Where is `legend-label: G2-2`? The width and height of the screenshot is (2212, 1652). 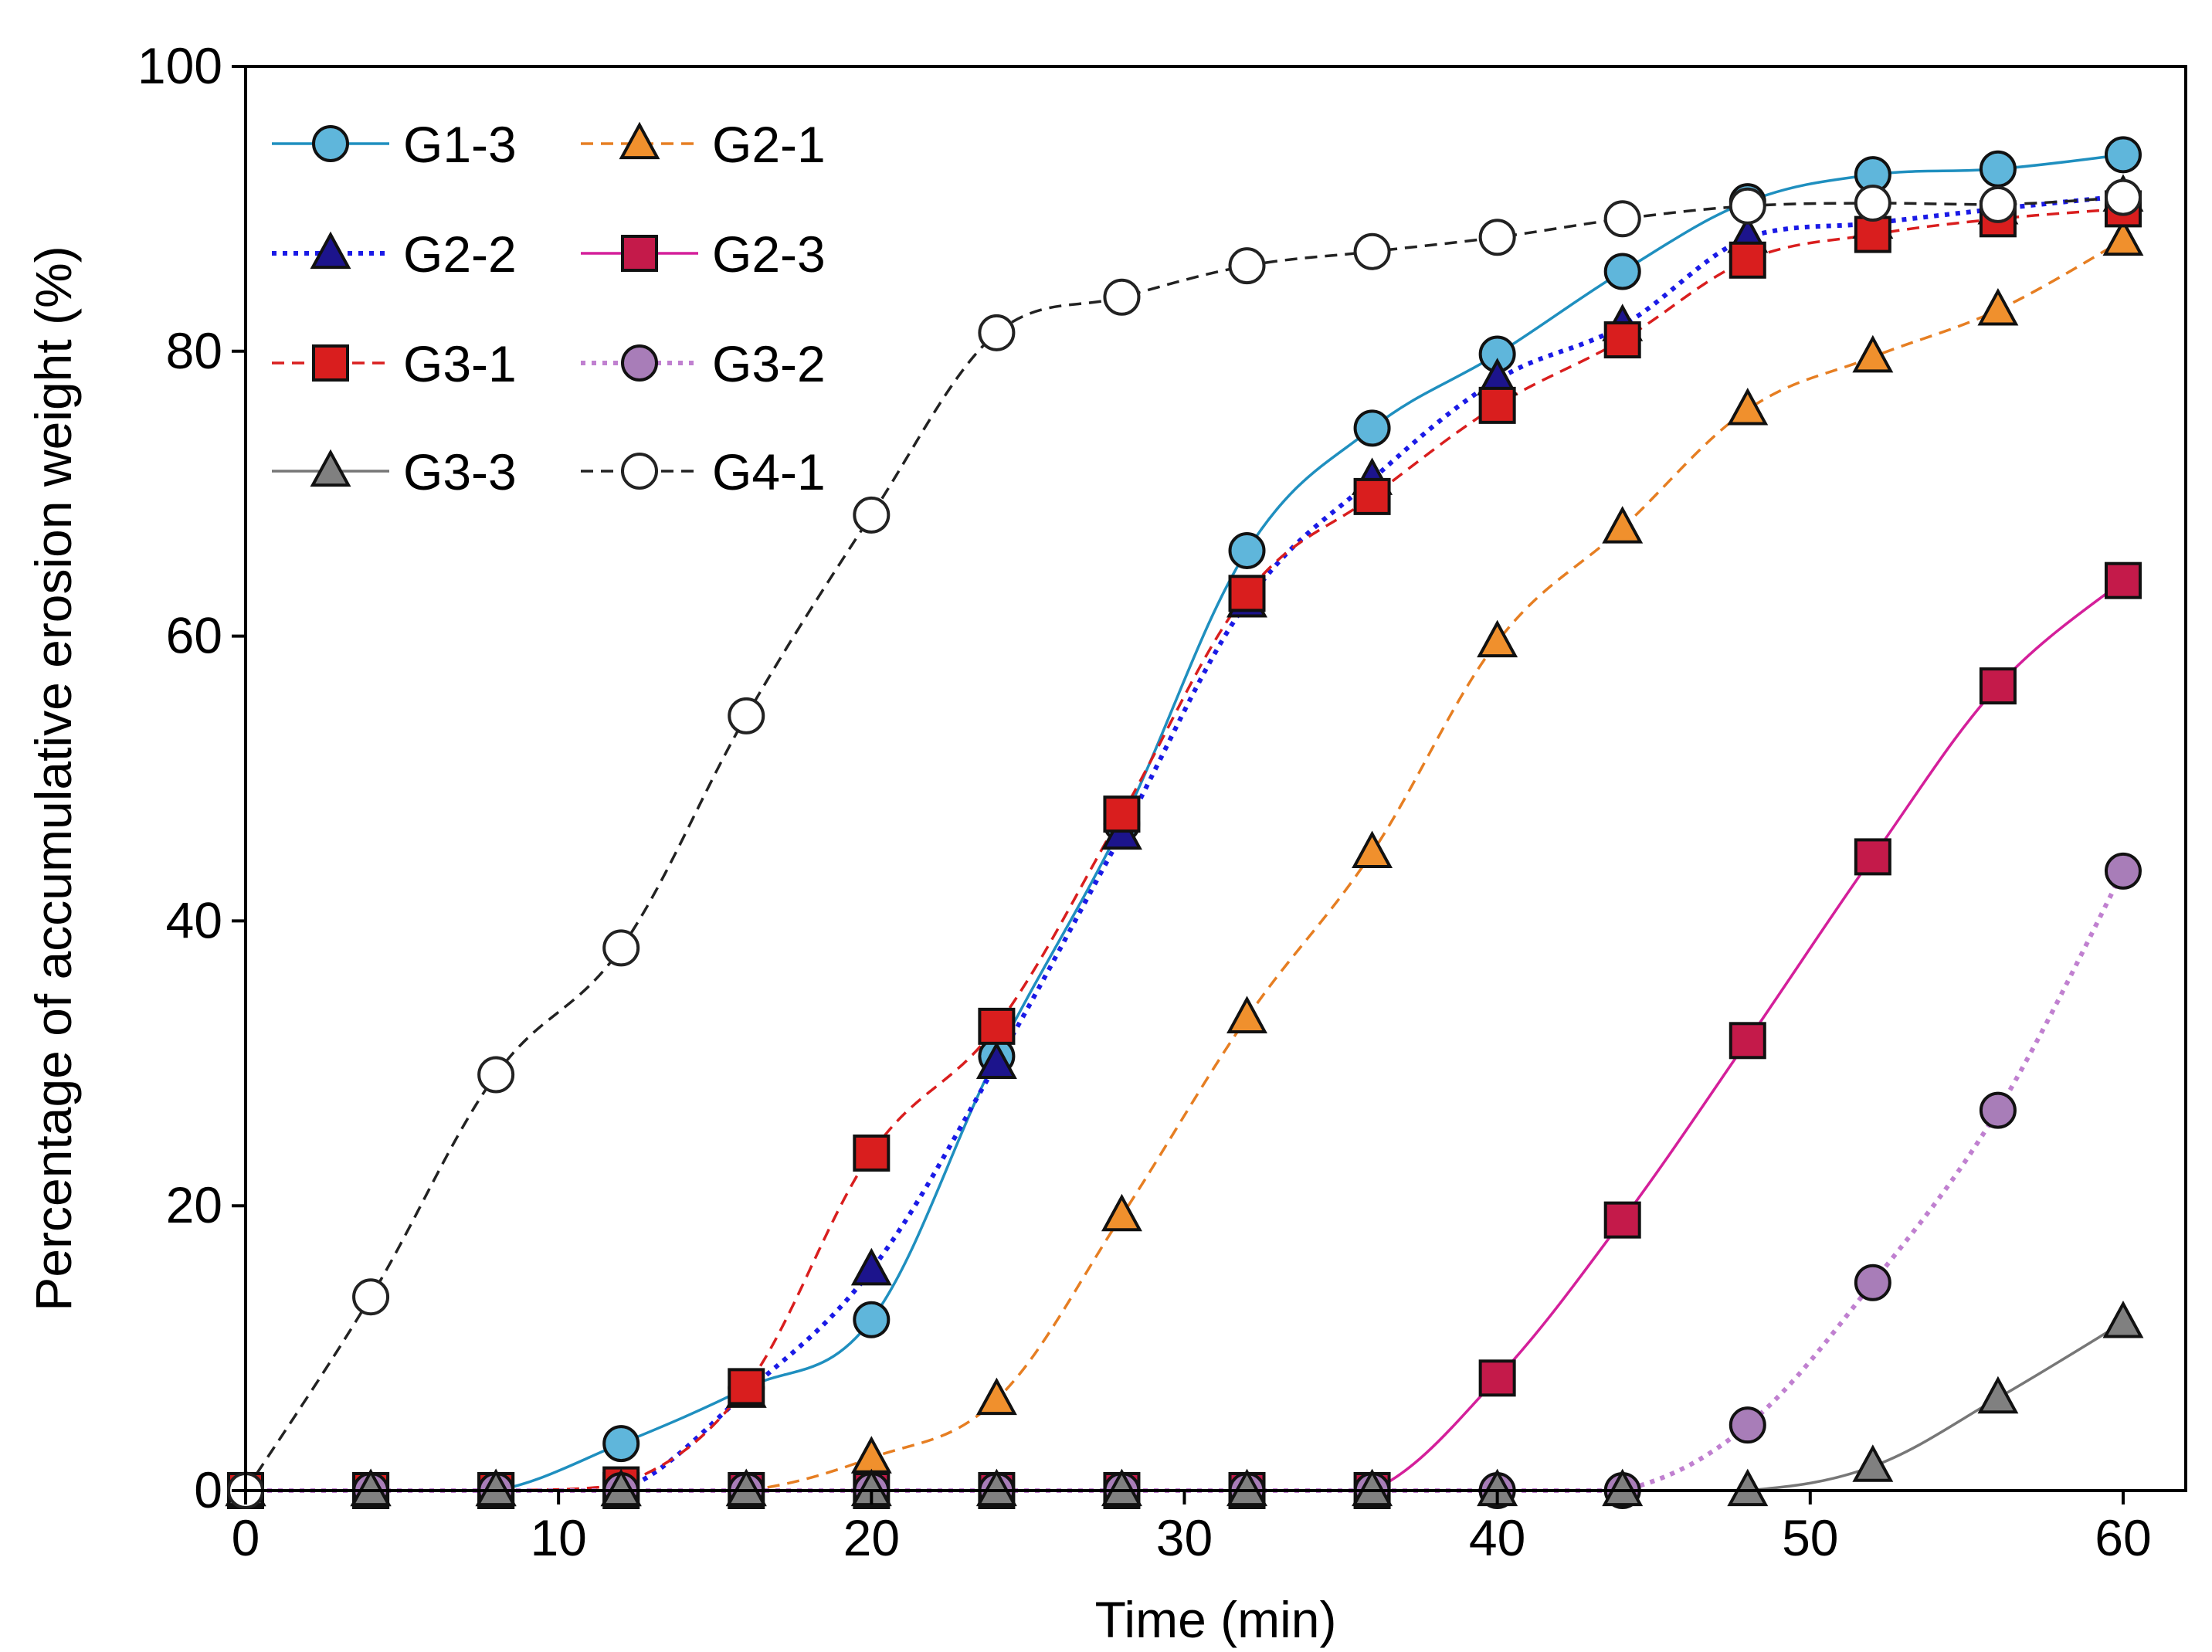
legend-label: G2-2 is located at coordinates (460, 254).